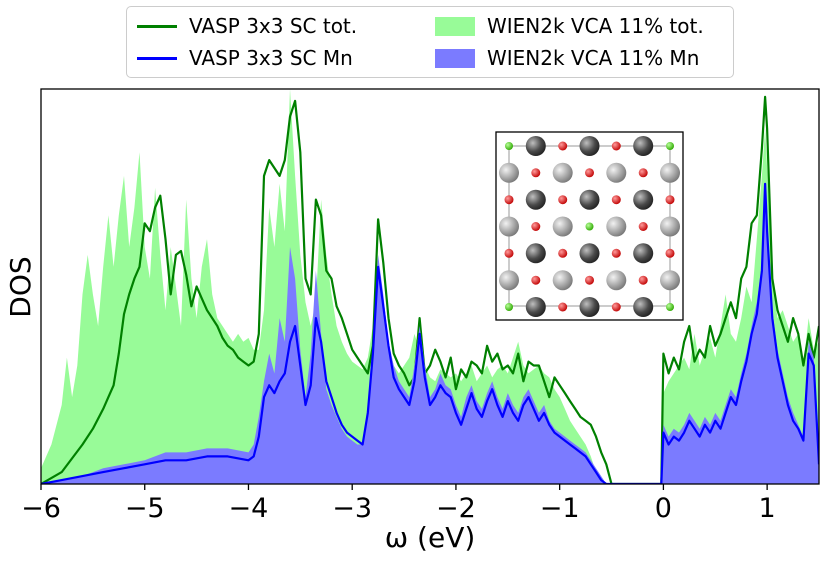 This screenshot has height=563, width=830. I want to click on legend-swatch-wien-mn, so click(455, 58).